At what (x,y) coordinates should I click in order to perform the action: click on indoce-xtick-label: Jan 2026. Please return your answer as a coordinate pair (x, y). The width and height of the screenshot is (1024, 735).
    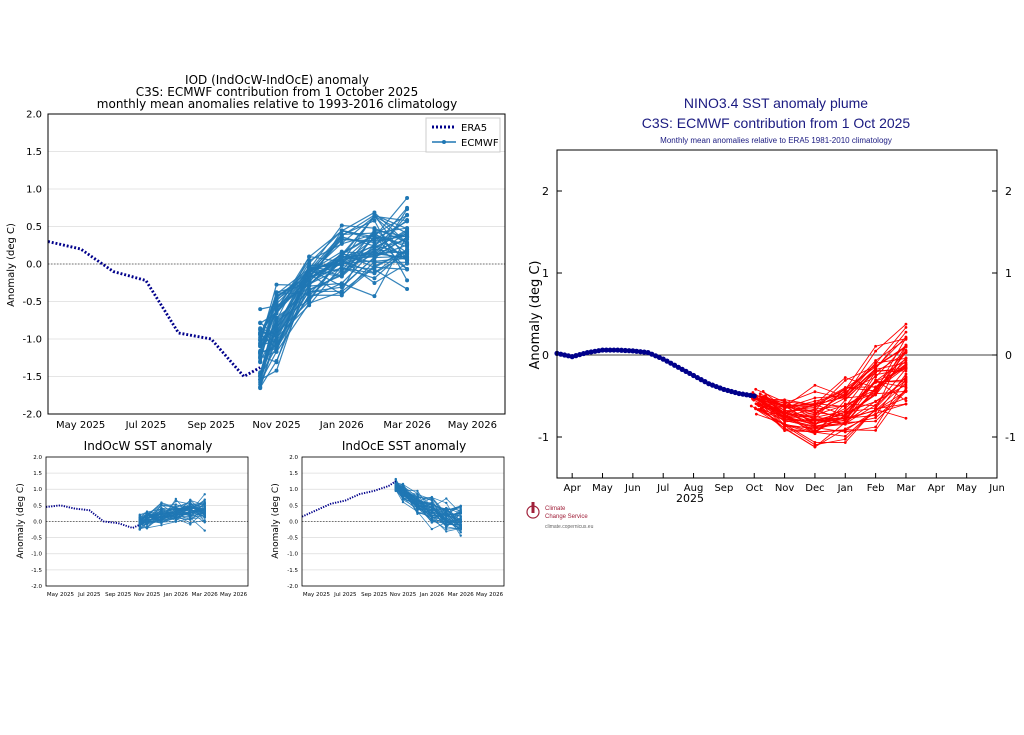
    Looking at the image, I should click on (432, 595).